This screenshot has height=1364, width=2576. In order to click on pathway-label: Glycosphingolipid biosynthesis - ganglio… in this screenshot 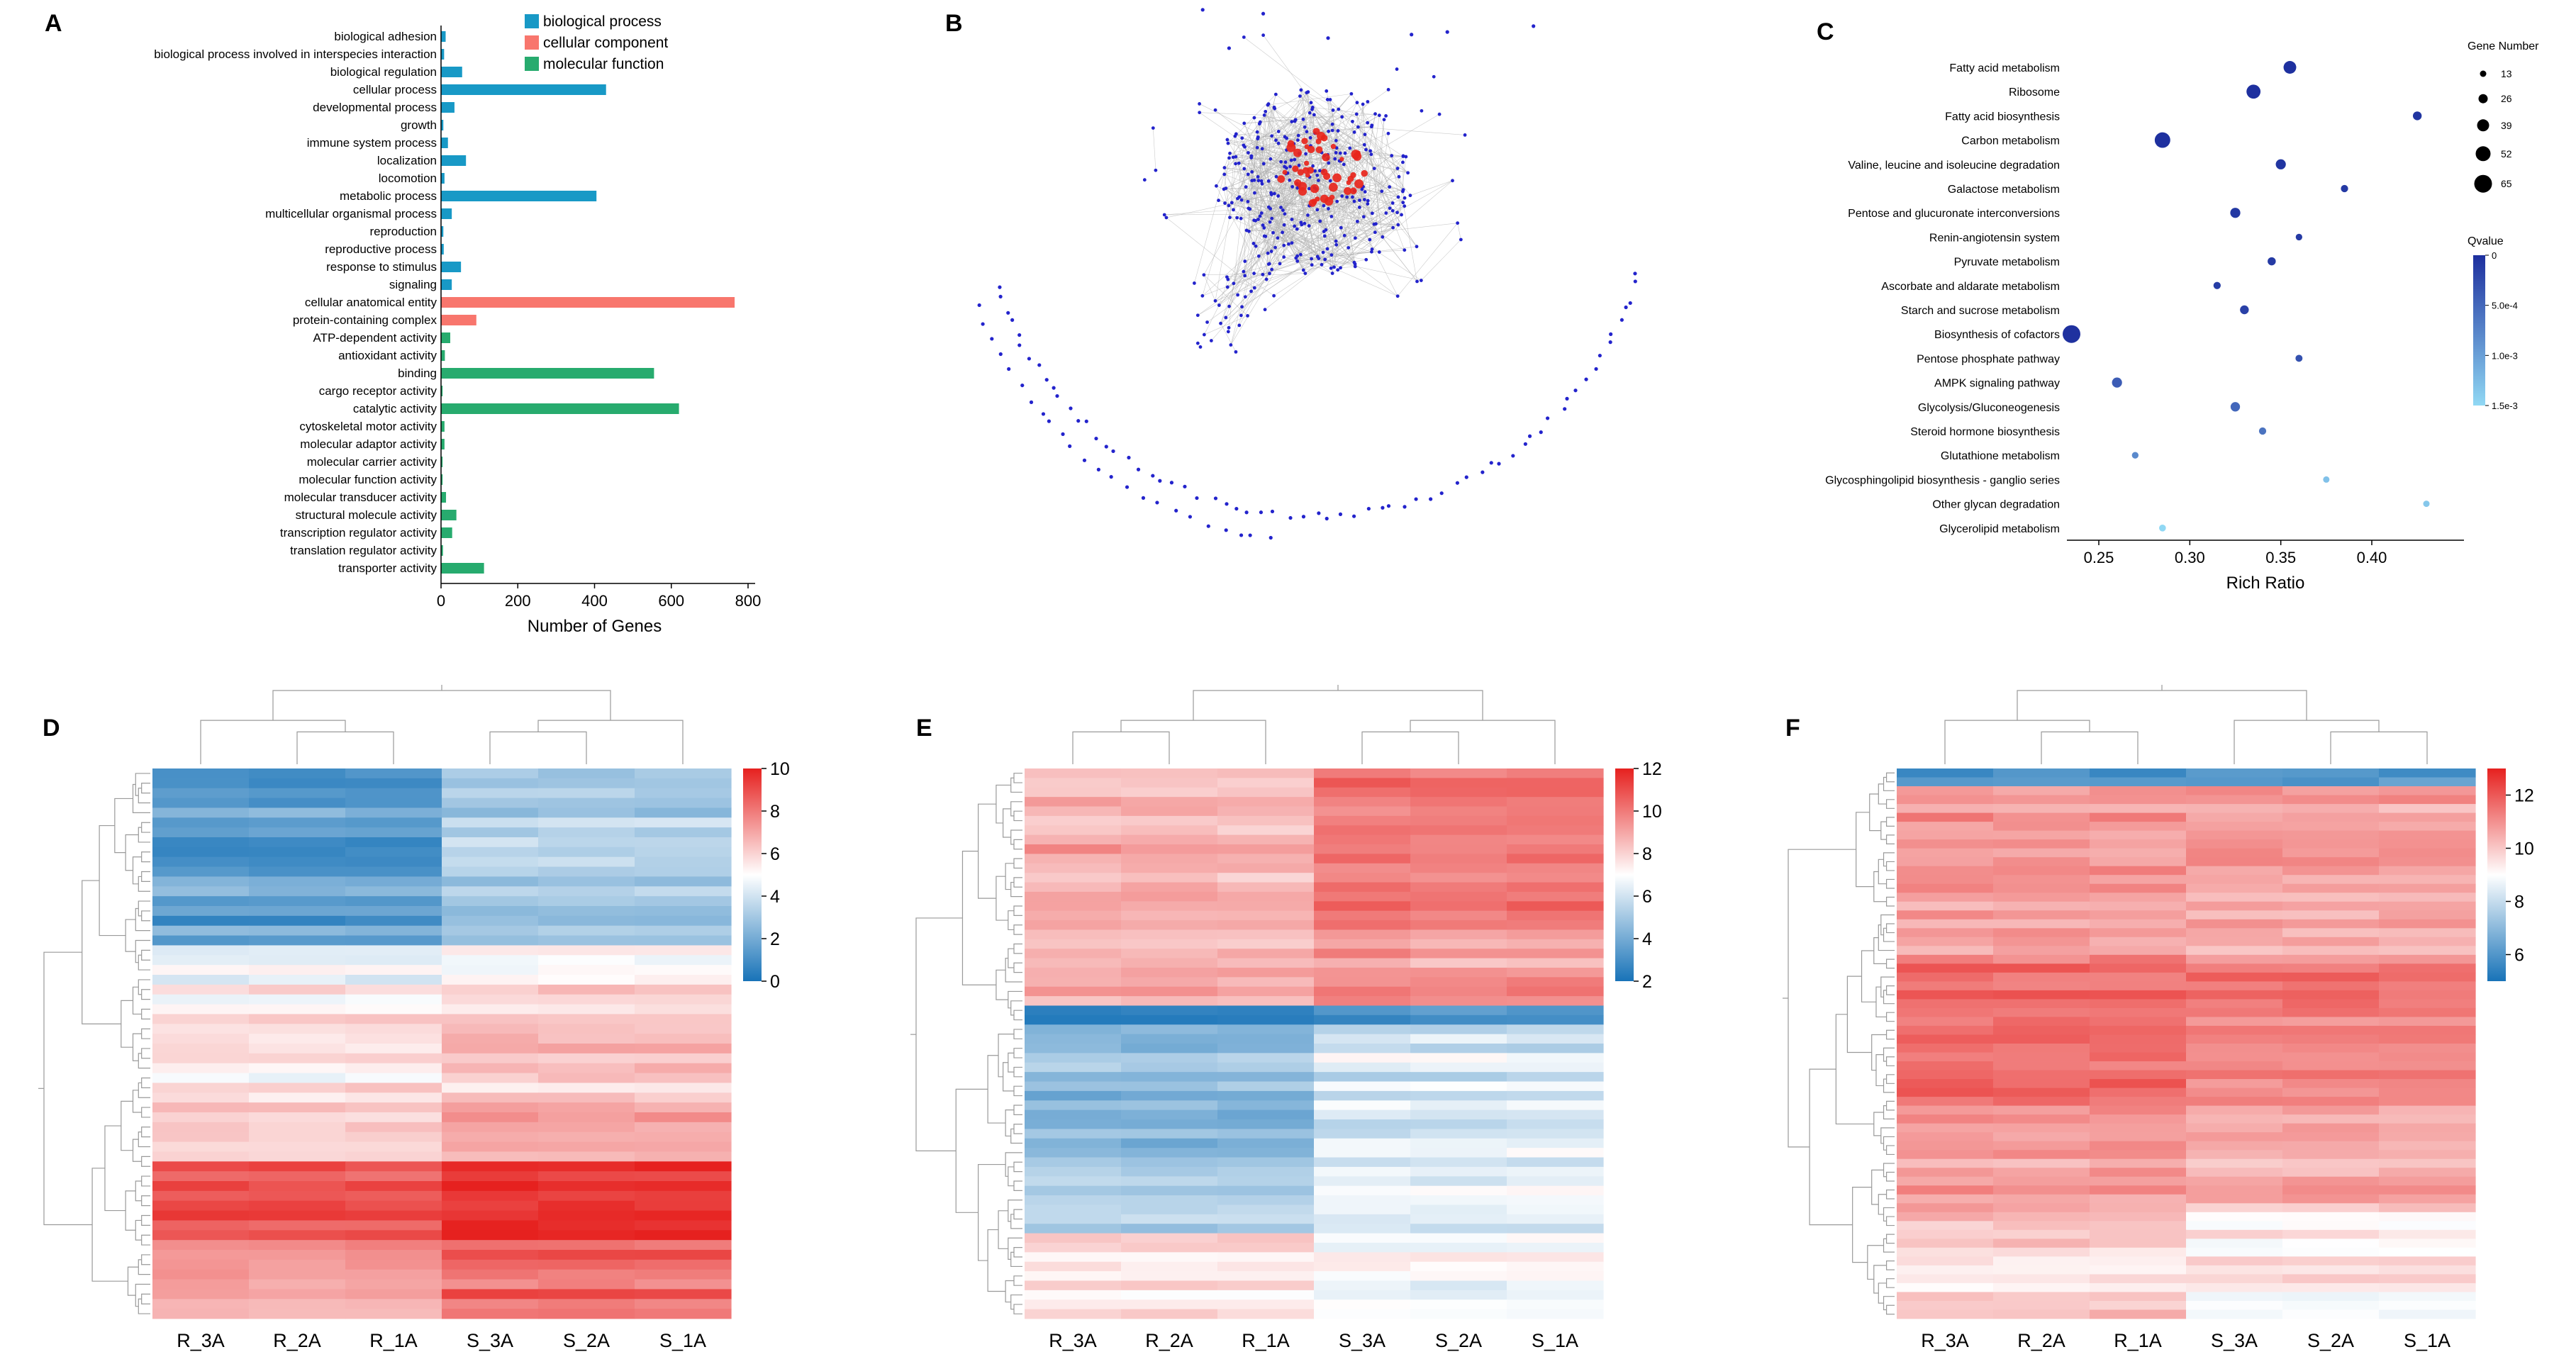, I will do `click(1942, 480)`.